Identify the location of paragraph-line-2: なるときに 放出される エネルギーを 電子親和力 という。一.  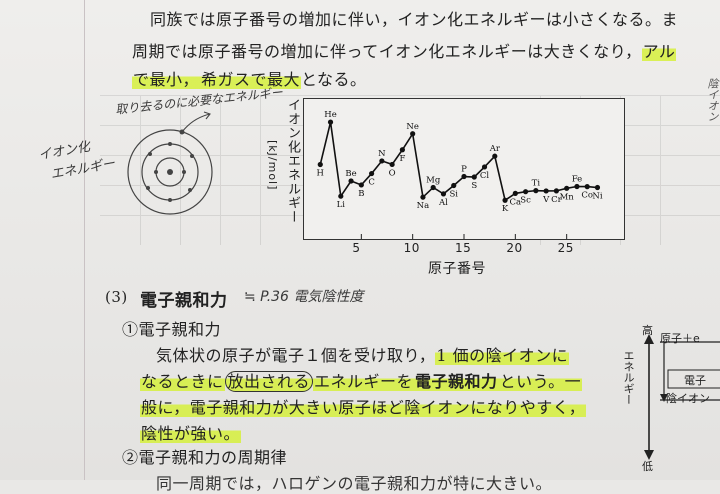
(361, 380).